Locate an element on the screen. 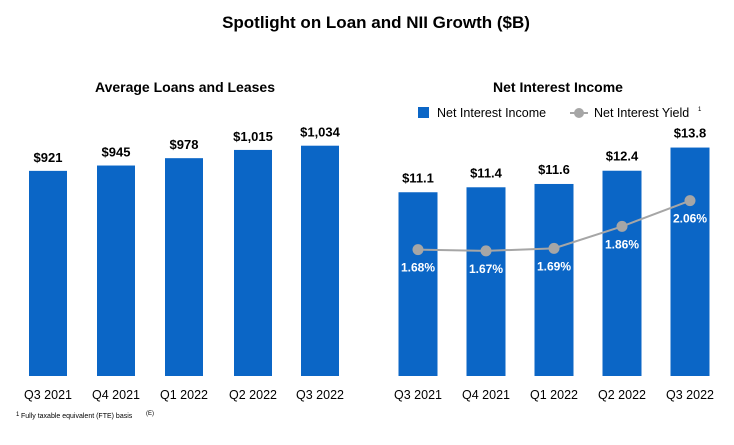 The image size is (734, 445). loans-x-tick: Q3 2022 is located at coordinates (320, 395).